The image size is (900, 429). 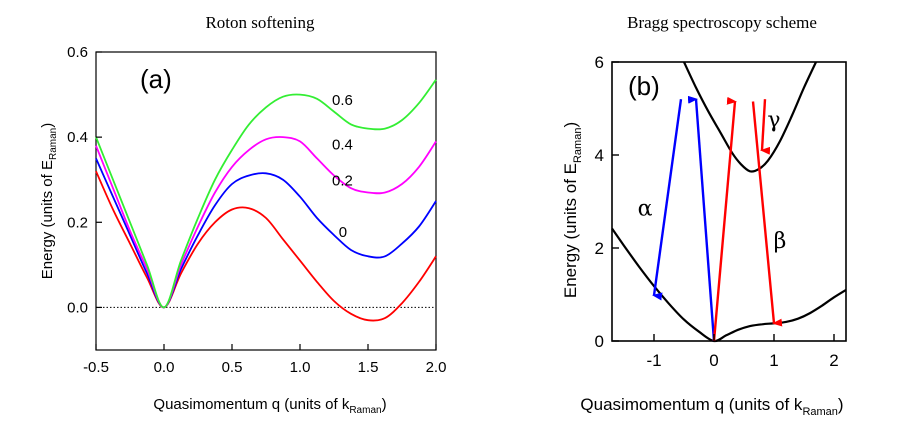 I want to click on panel-a-ytick-label: 0.0, so click(x=77, y=307).